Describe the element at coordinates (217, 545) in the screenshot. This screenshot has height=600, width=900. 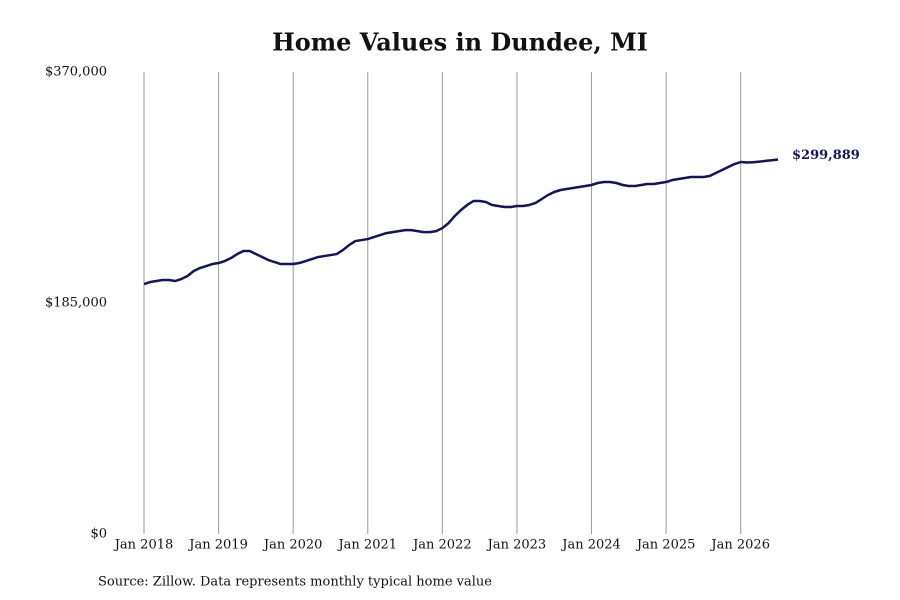
I see `x-tick-label: Jan 2019` at that location.